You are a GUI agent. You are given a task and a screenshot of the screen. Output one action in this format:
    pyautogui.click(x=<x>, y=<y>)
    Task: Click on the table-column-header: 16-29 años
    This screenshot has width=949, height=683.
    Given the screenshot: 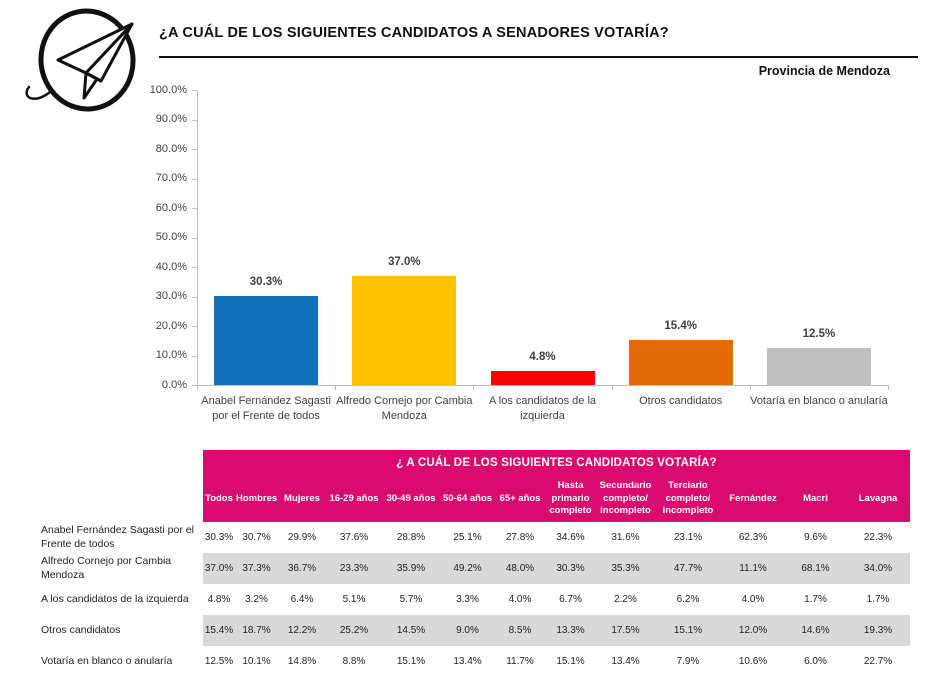 What is the action you would take?
    pyautogui.click(x=354, y=499)
    